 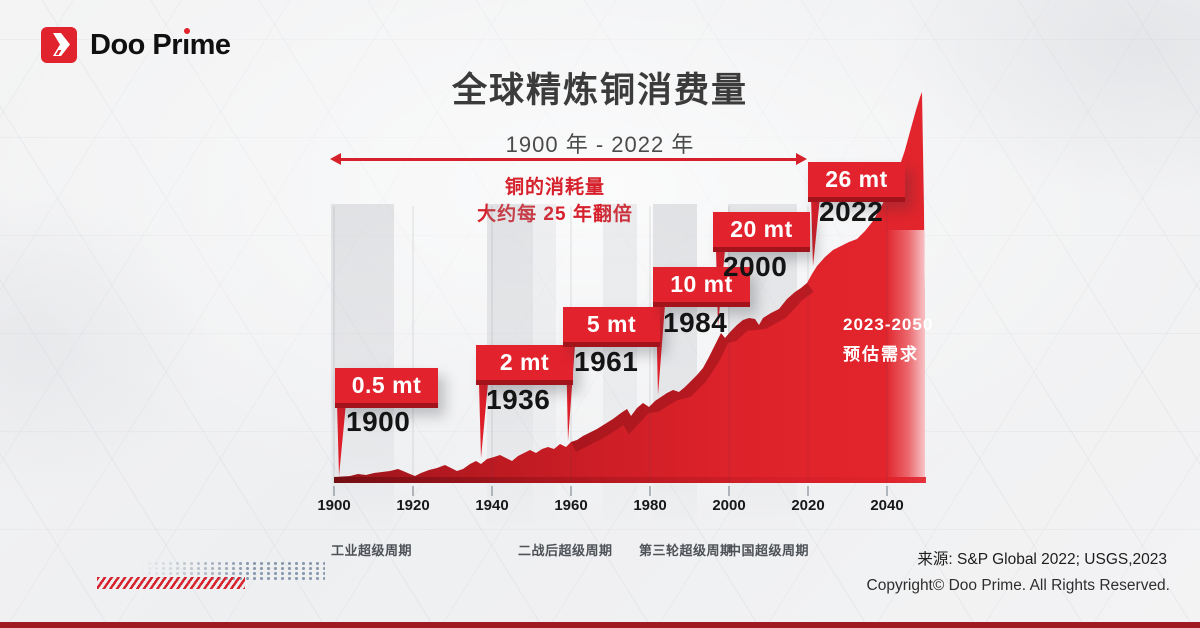 I want to click on projection-fade, so click(x=905, y=356).